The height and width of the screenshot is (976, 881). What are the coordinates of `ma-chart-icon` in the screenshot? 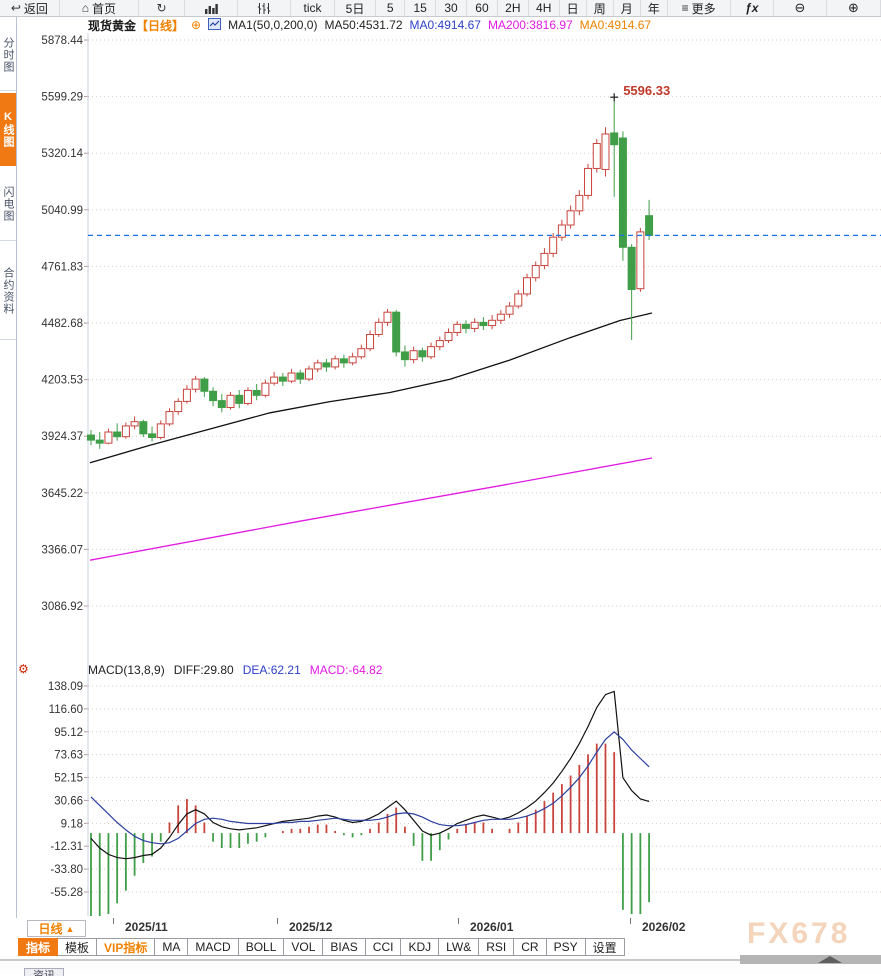 It's located at (215, 25).